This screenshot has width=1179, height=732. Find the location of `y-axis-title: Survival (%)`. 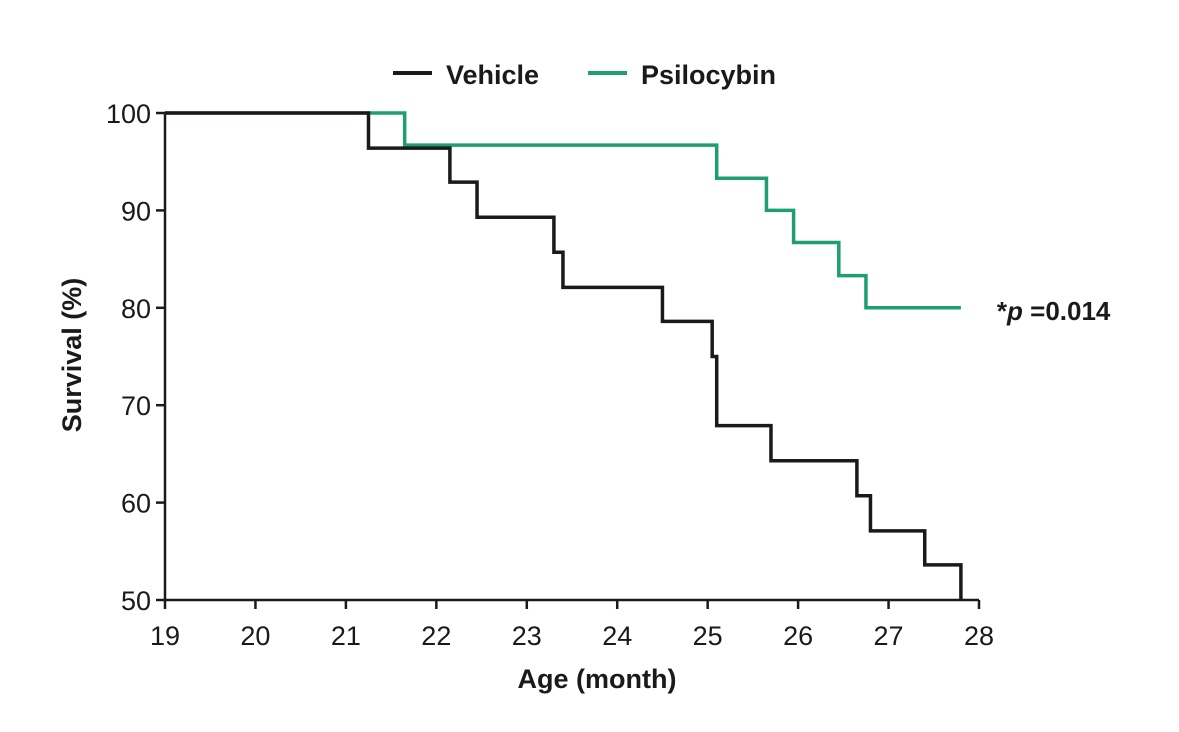

y-axis-title: Survival (%) is located at coordinates (72, 355).